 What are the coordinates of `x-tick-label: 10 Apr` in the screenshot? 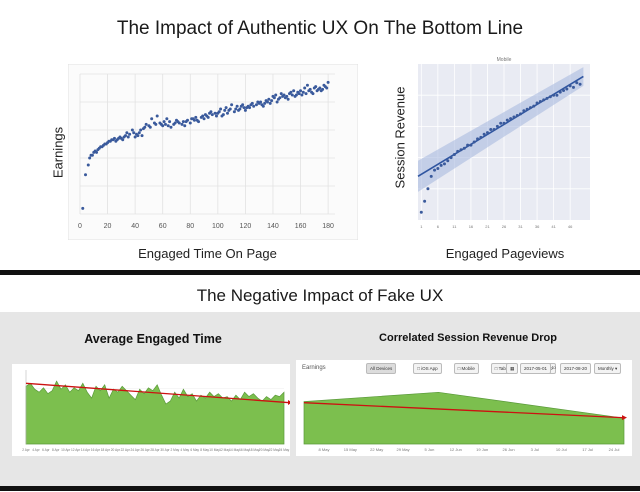 It's located at (66, 450).